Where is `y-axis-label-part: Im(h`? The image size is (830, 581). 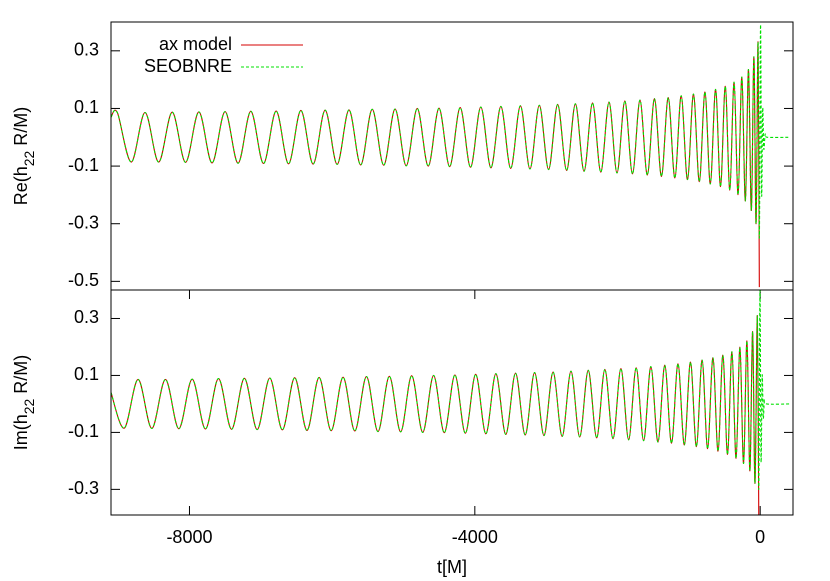 y-axis-label-part: Im(h is located at coordinates (21, 432).